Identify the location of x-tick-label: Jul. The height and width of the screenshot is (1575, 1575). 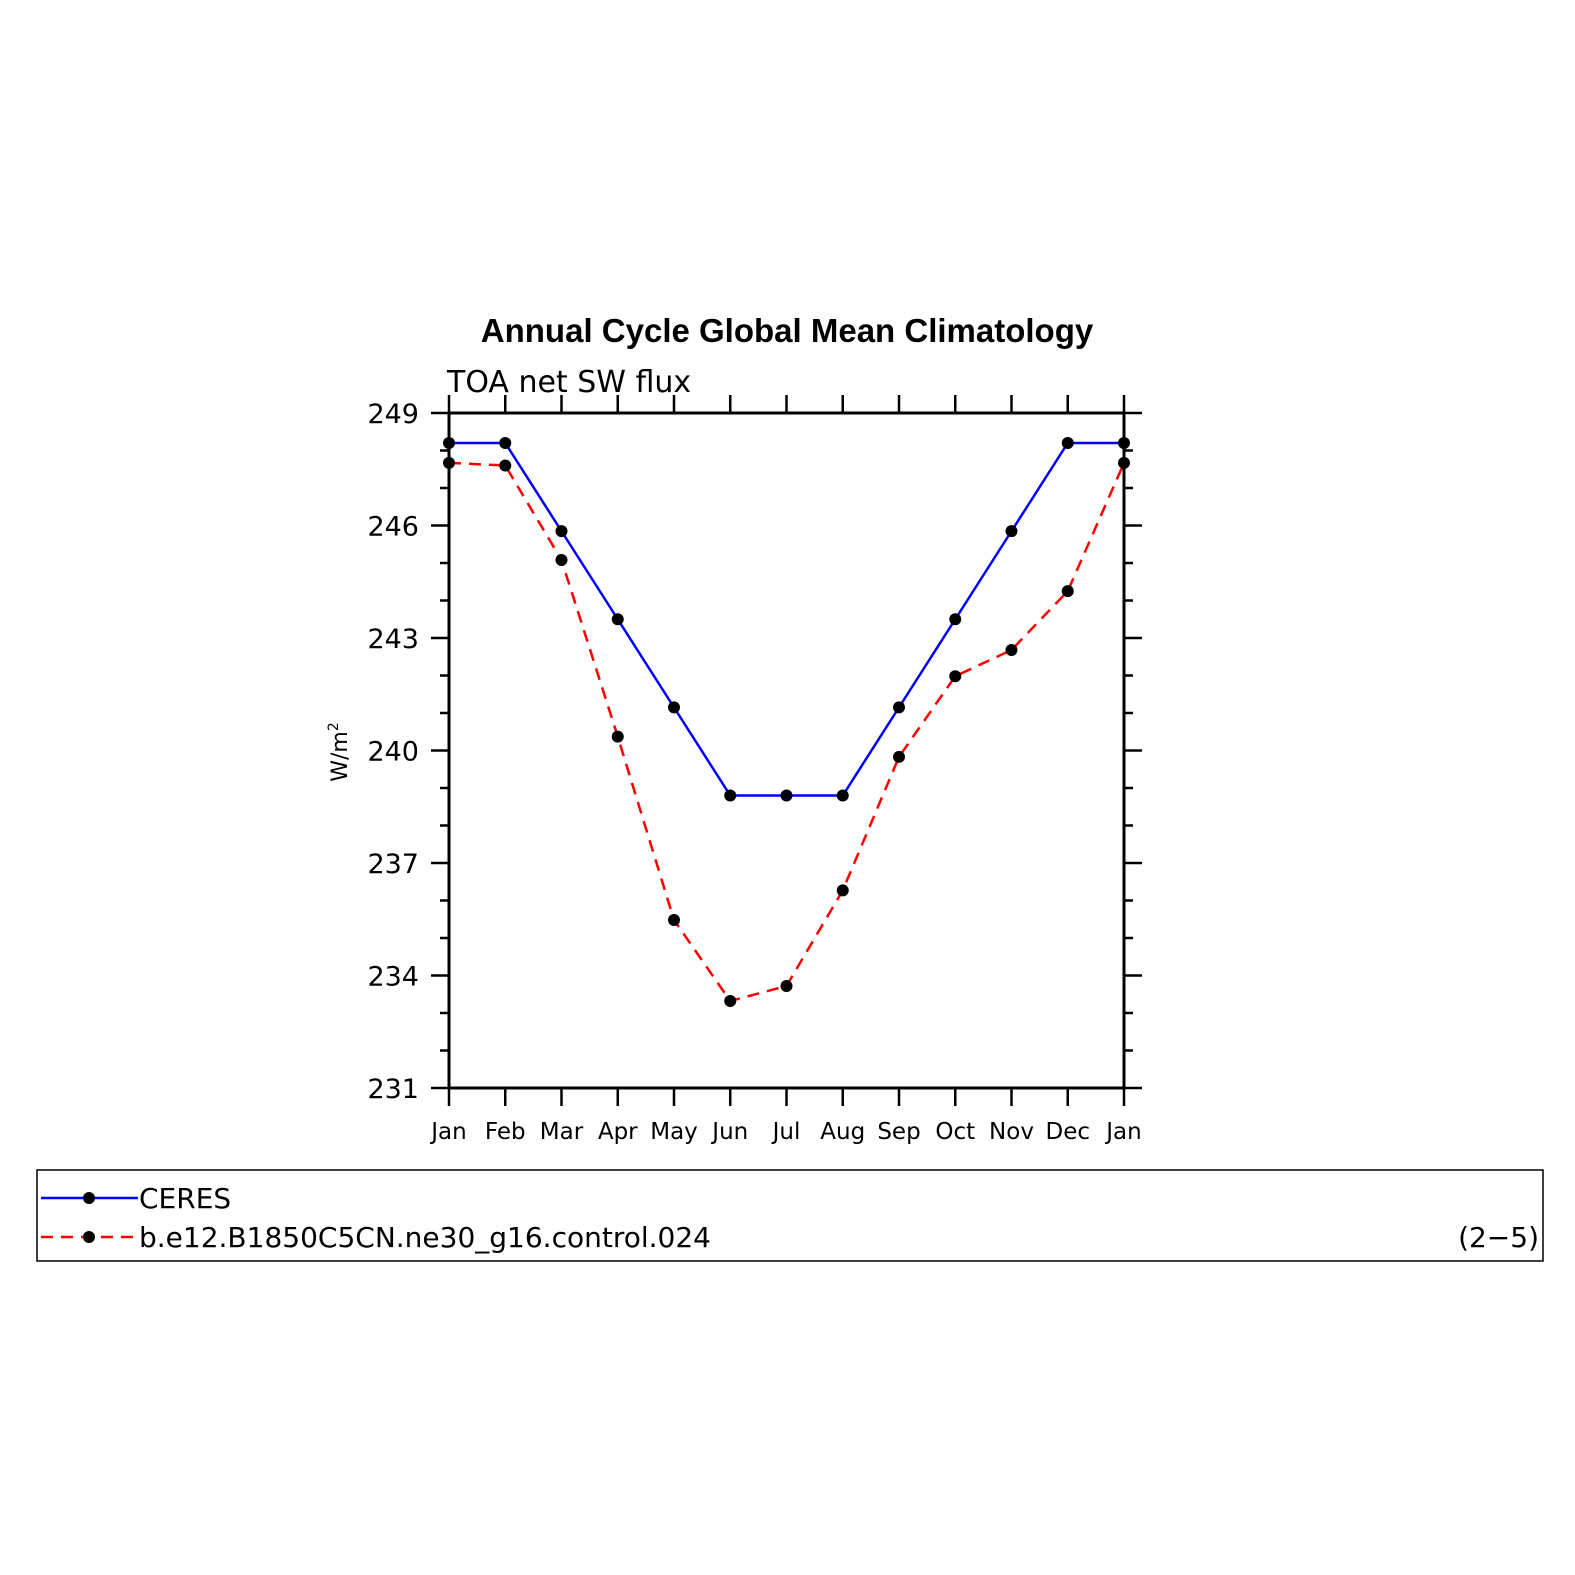
(786, 1132).